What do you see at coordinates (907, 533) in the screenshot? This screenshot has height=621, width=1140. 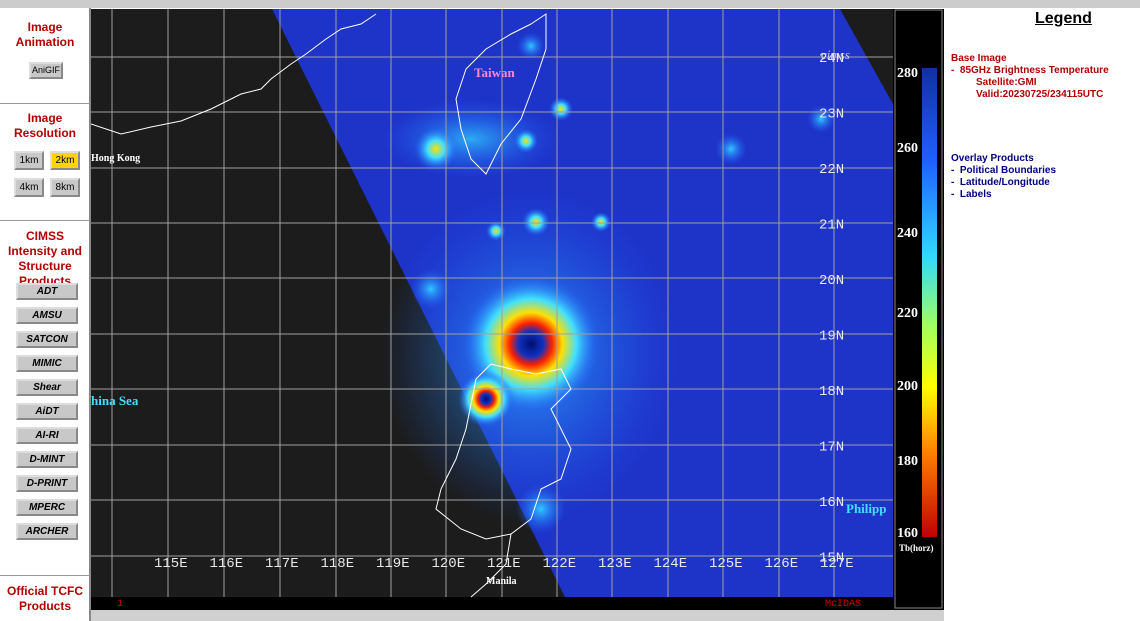 I see `colorbar-tick: 160` at bounding box center [907, 533].